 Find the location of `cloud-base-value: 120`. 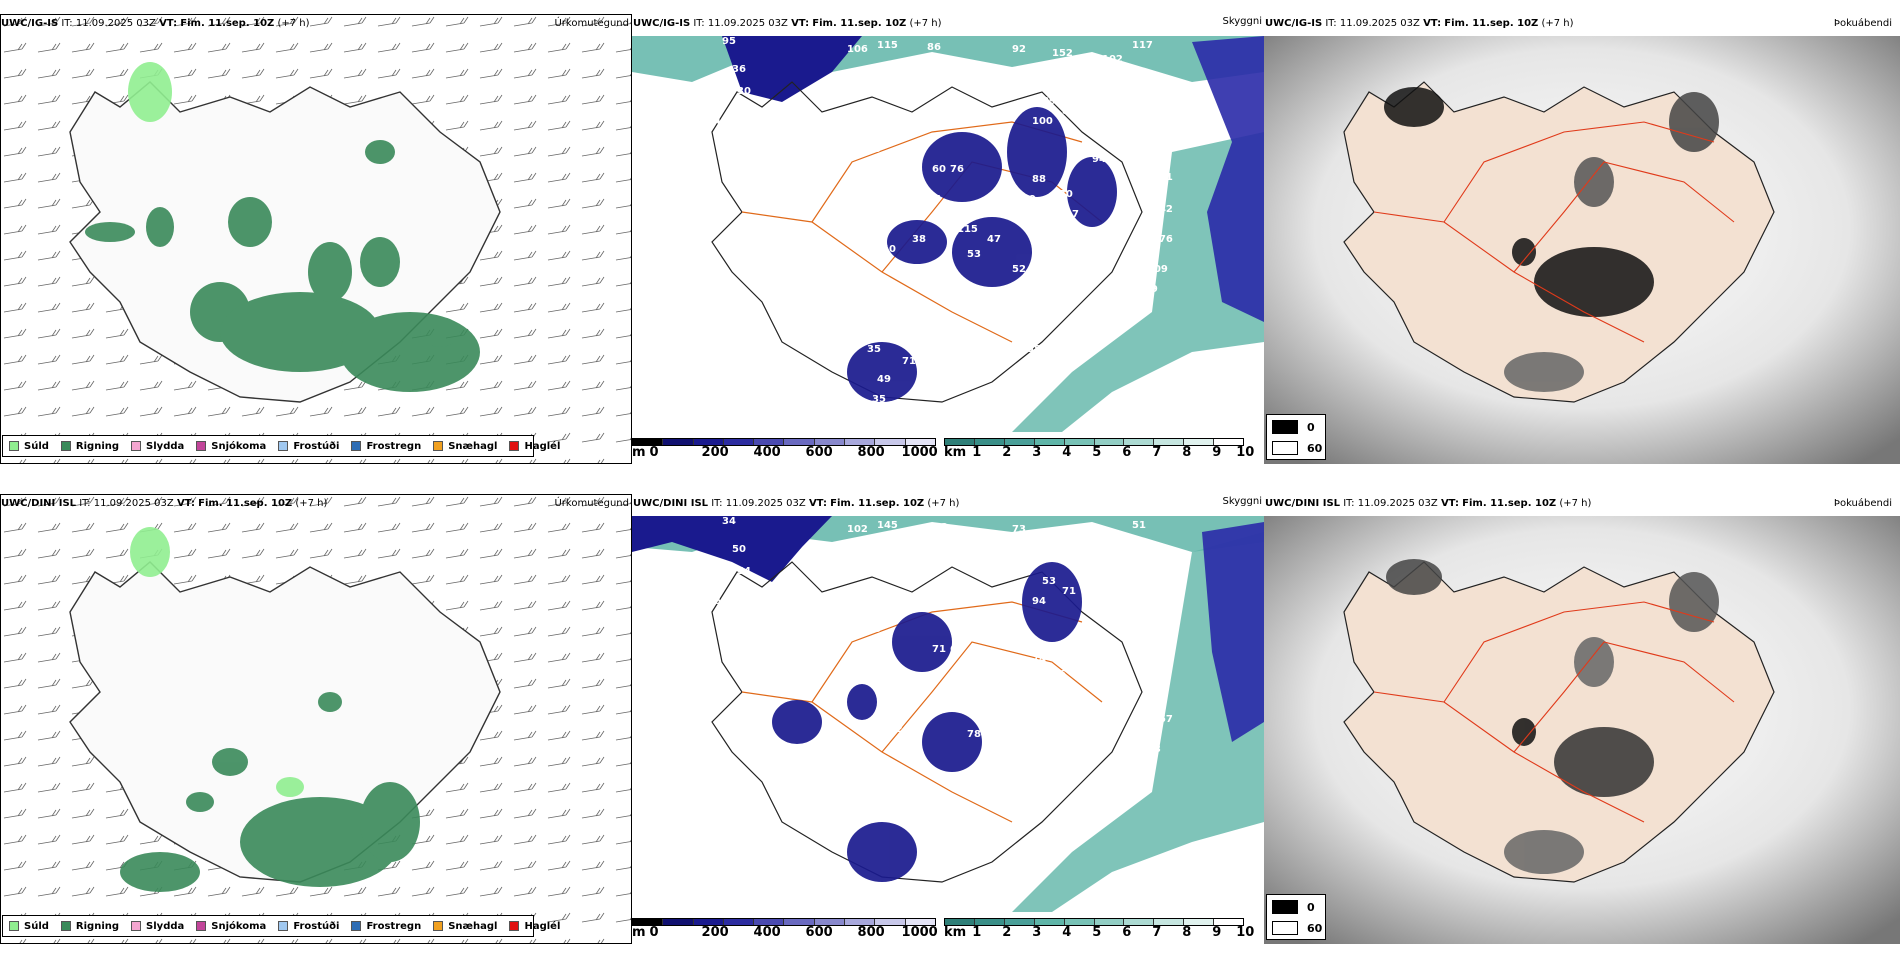

cloud-base-value: 120 is located at coordinates (1147, 79).